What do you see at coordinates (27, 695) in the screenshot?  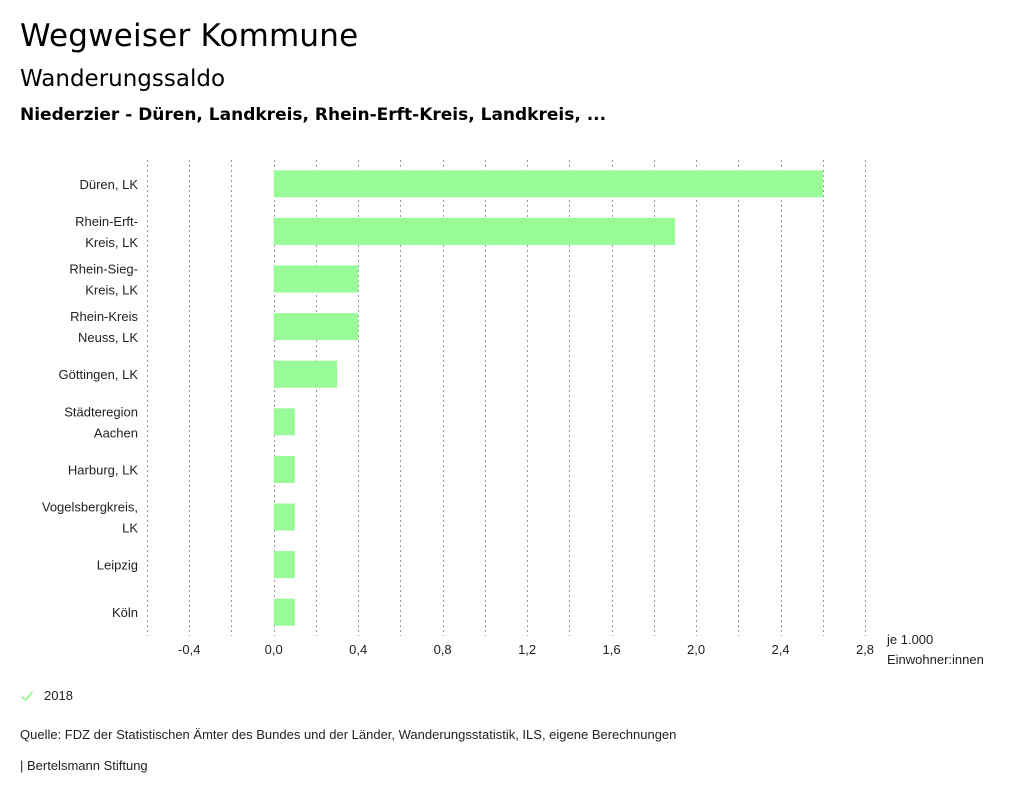 I see `check-icon` at bounding box center [27, 695].